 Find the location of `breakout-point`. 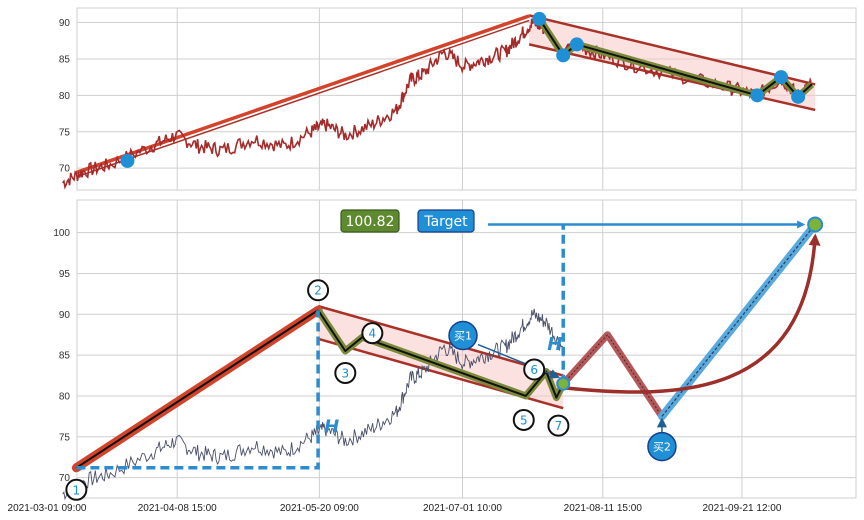

breakout-point is located at coordinates (563, 383).